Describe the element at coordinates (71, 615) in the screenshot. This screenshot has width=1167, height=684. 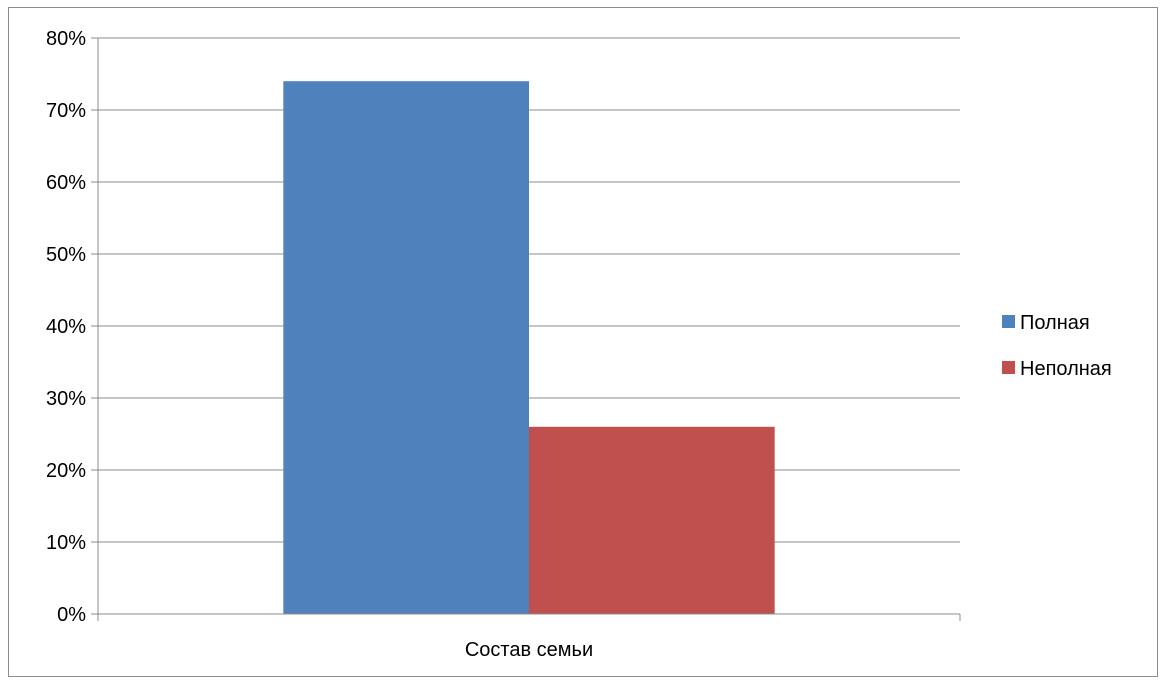
I see `y-tick-label: 0%` at that location.